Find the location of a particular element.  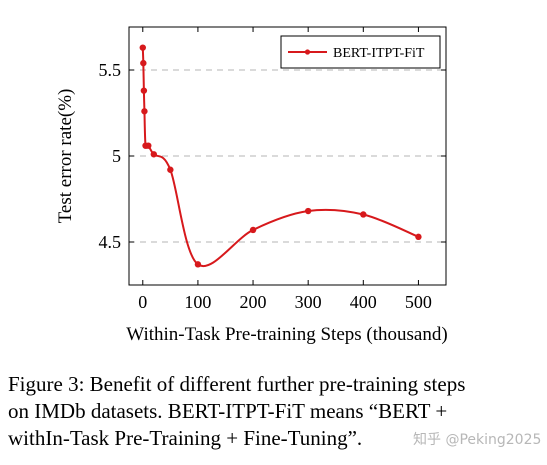

legend-swatch-marker is located at coordinates (307, 52).